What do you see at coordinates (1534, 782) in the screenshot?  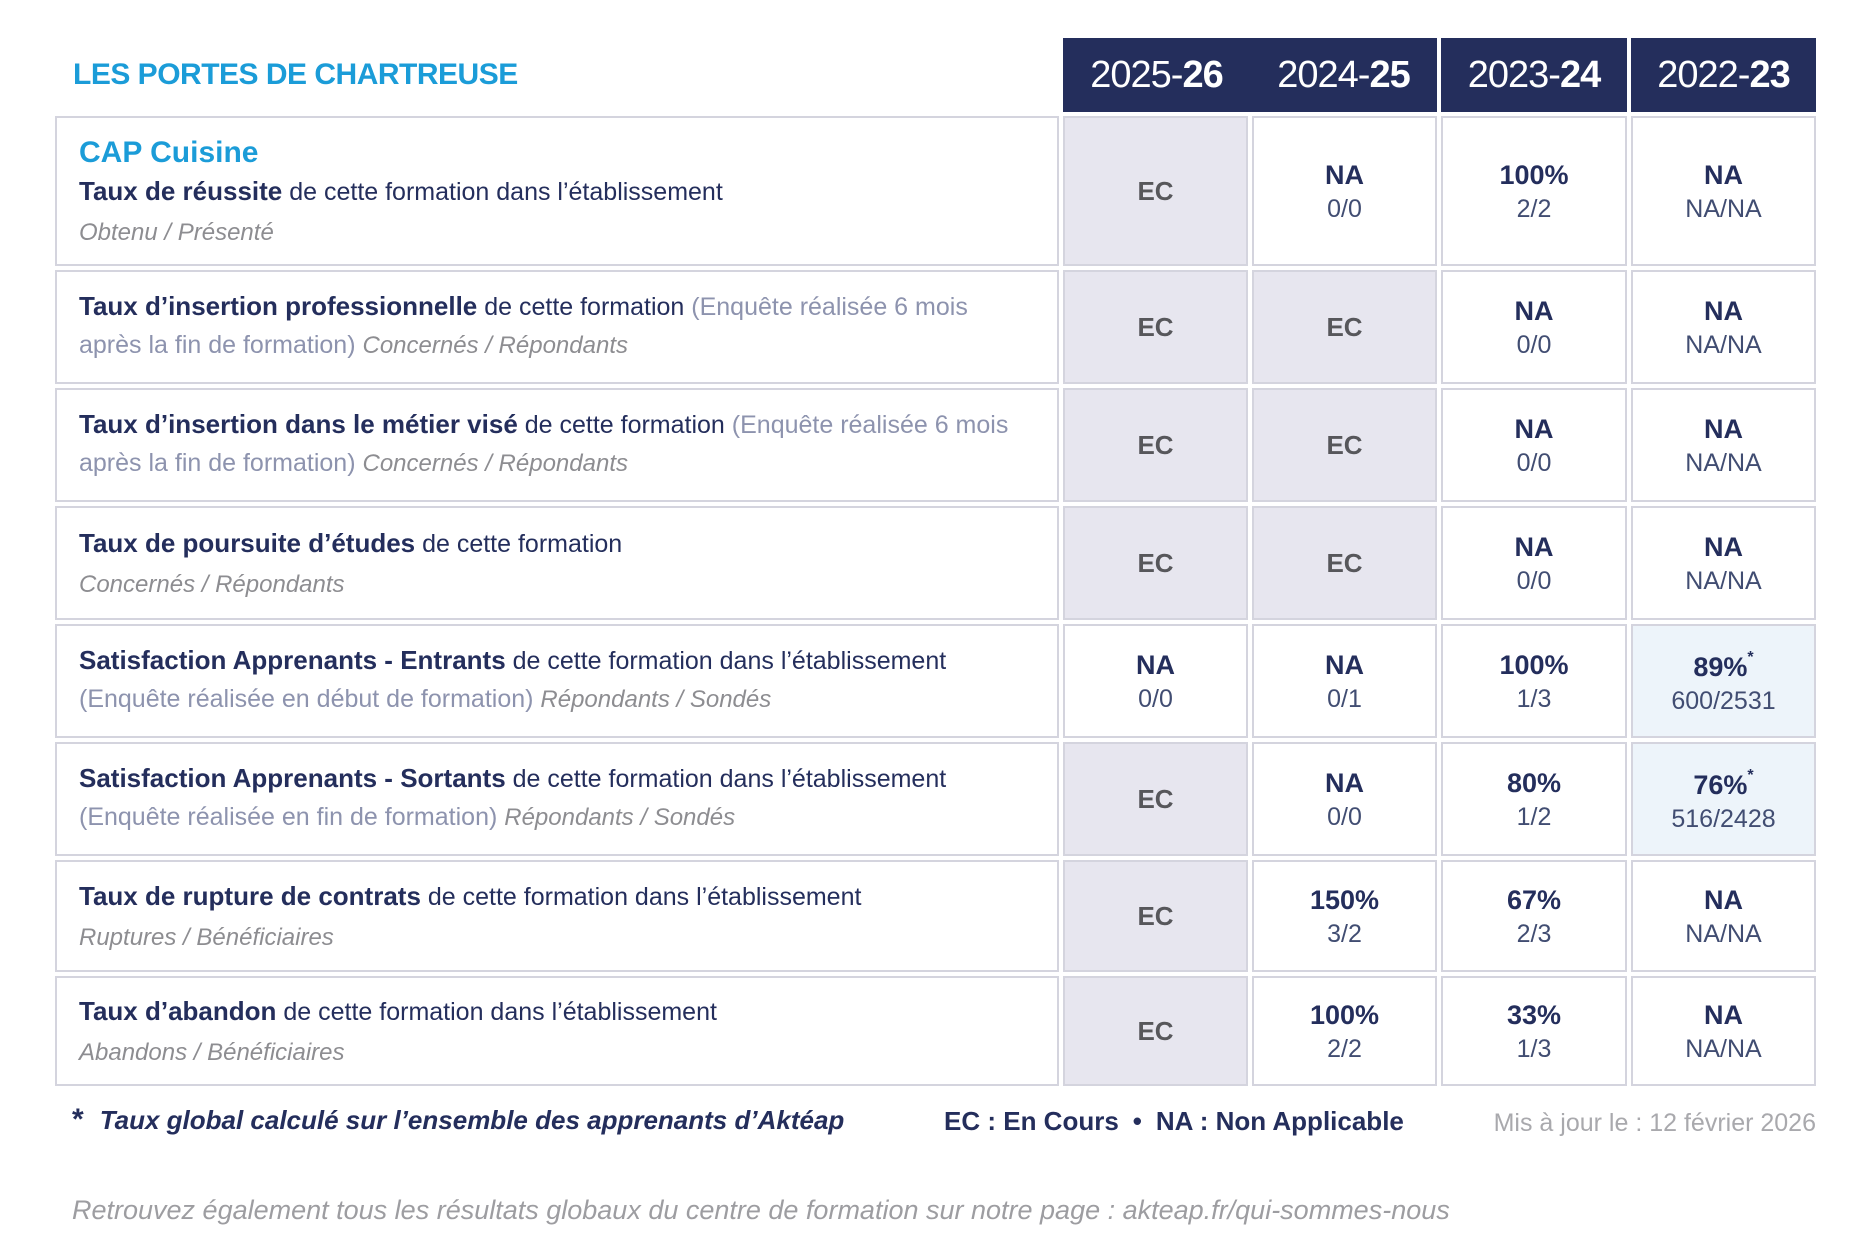 I see `cell-main-value: 80%` at bounding box center [1534, 782].